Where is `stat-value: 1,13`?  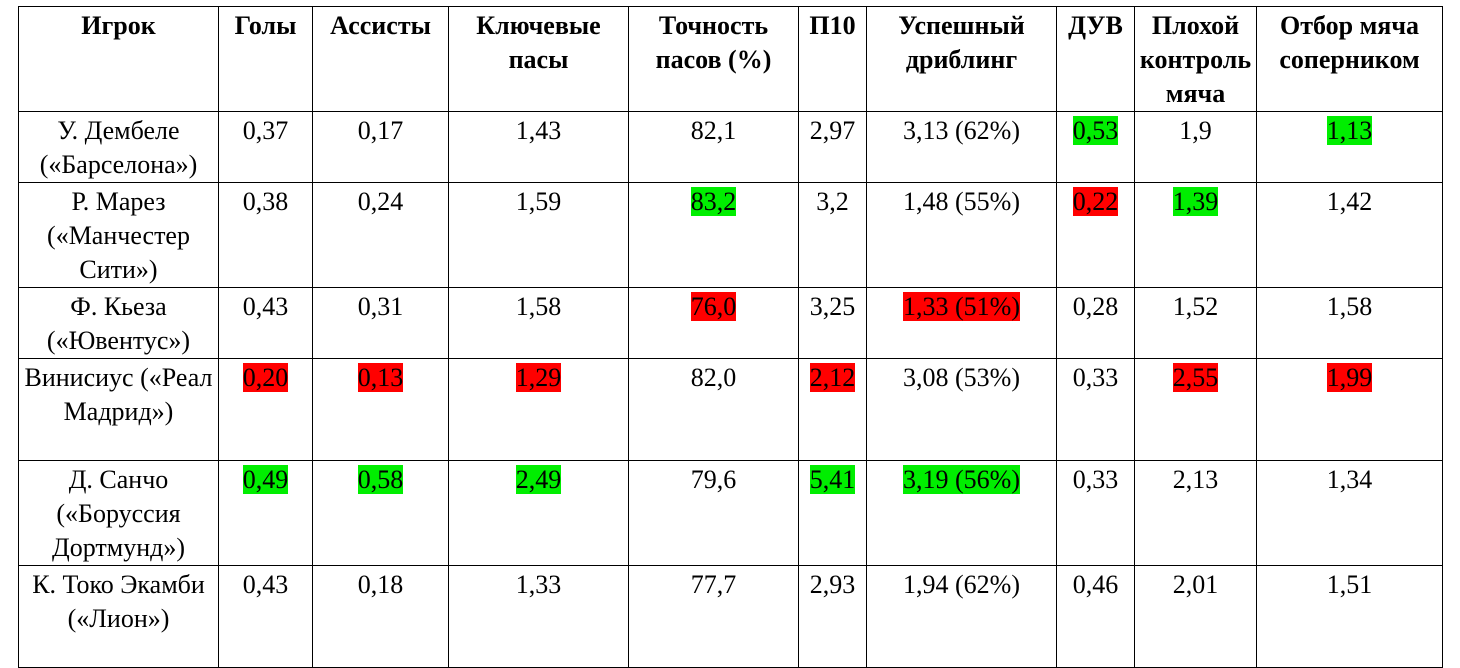 stat-value: 1,13 is located at coordinates (1349, 130).